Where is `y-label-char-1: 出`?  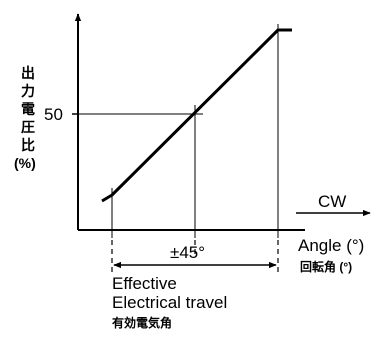
y-label-char-1: 出 is located at coordinates (28, 73).